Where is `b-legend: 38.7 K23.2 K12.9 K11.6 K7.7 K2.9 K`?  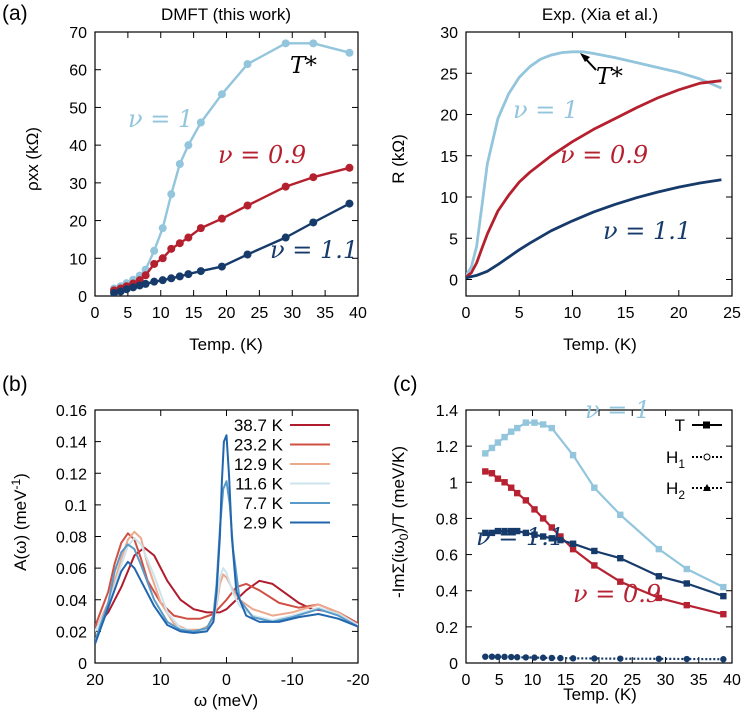
b-legend: 38.7 K23.2 K12.9 K11.6 K7.7 K2.9 K is located at coordinates (282, 474).